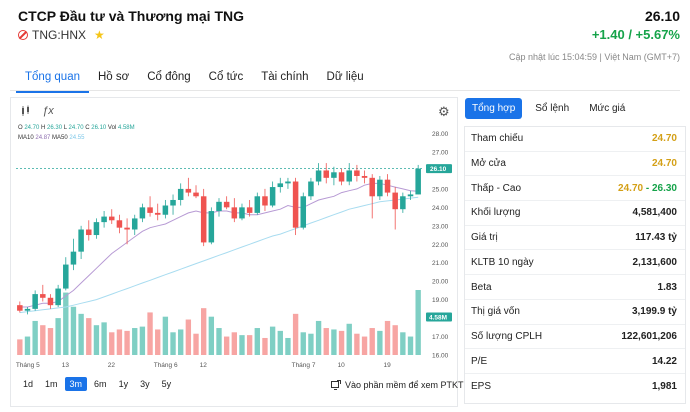 Image resolution: width=690 pixels, height=412 pixels. Describe the element at coordinates (226, 77) in the screenshot. I see `tab-dividends: Cổ tức` at that location.